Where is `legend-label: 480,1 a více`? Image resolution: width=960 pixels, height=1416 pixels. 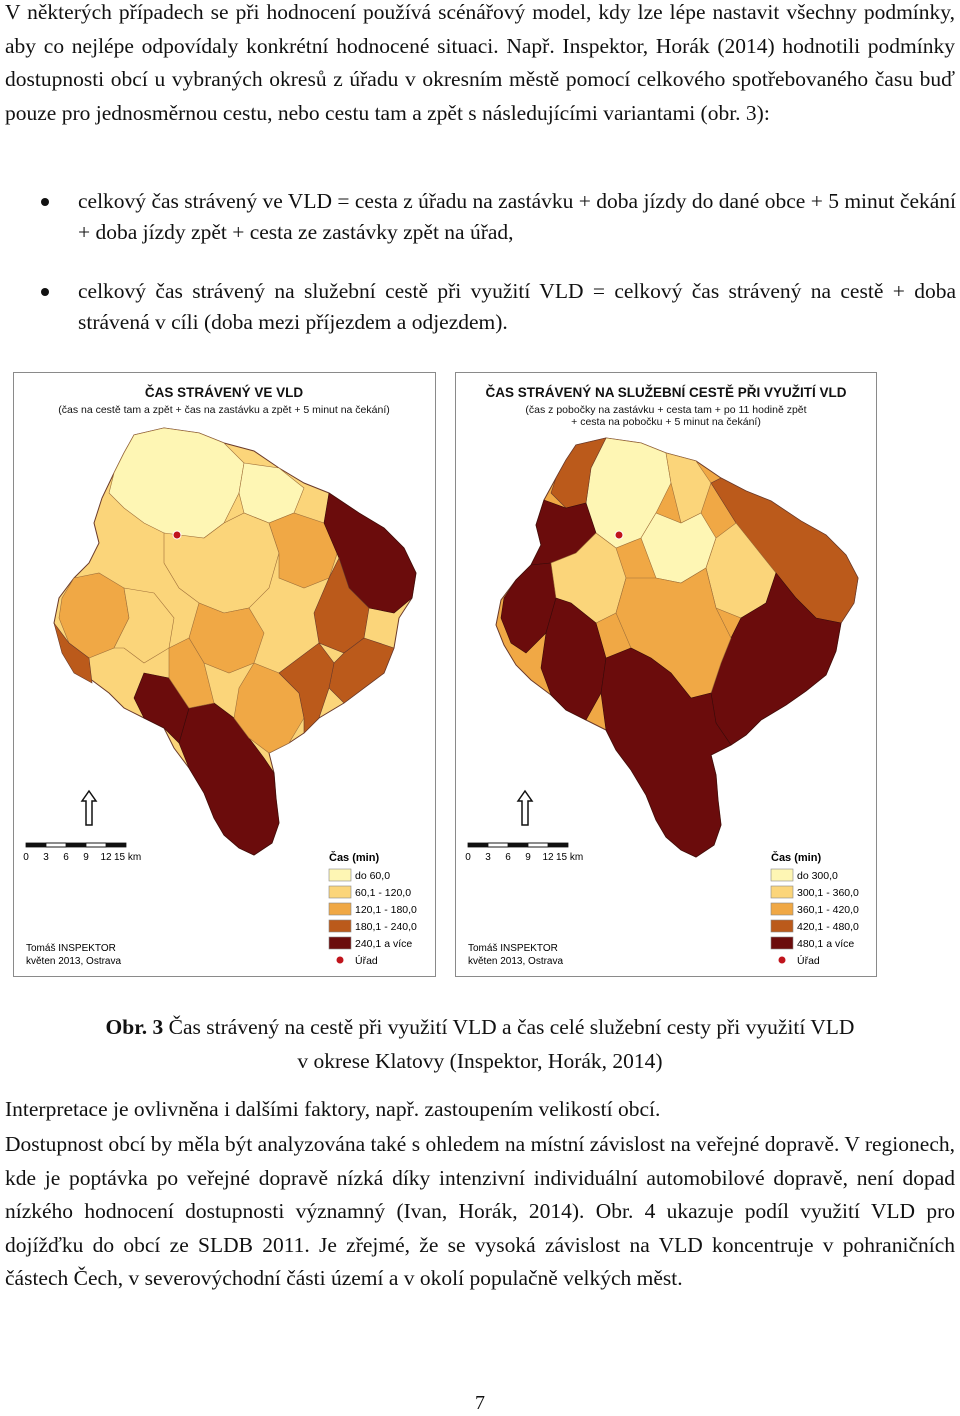 legend-label: 480,1 a více is located at coordinates (825, 944).